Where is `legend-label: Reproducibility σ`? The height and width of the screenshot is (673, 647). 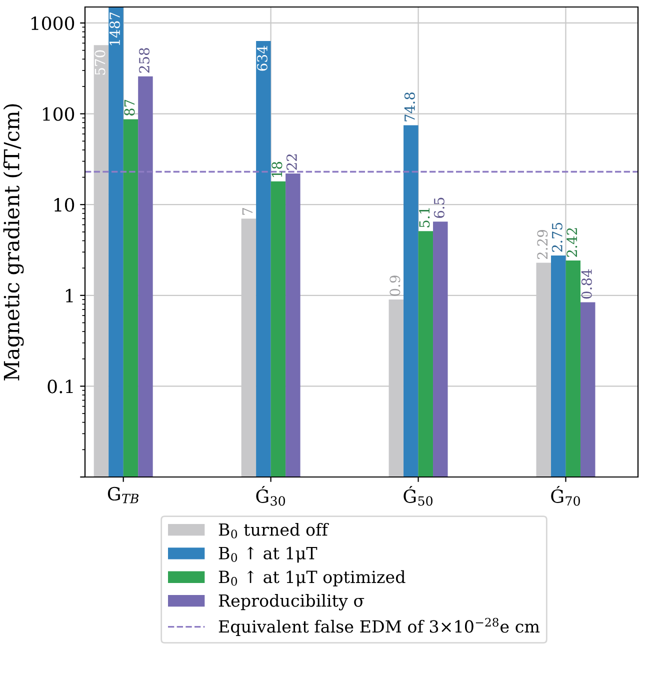 legend-label: Reproducibility σ is located at coordinates (291, 602).